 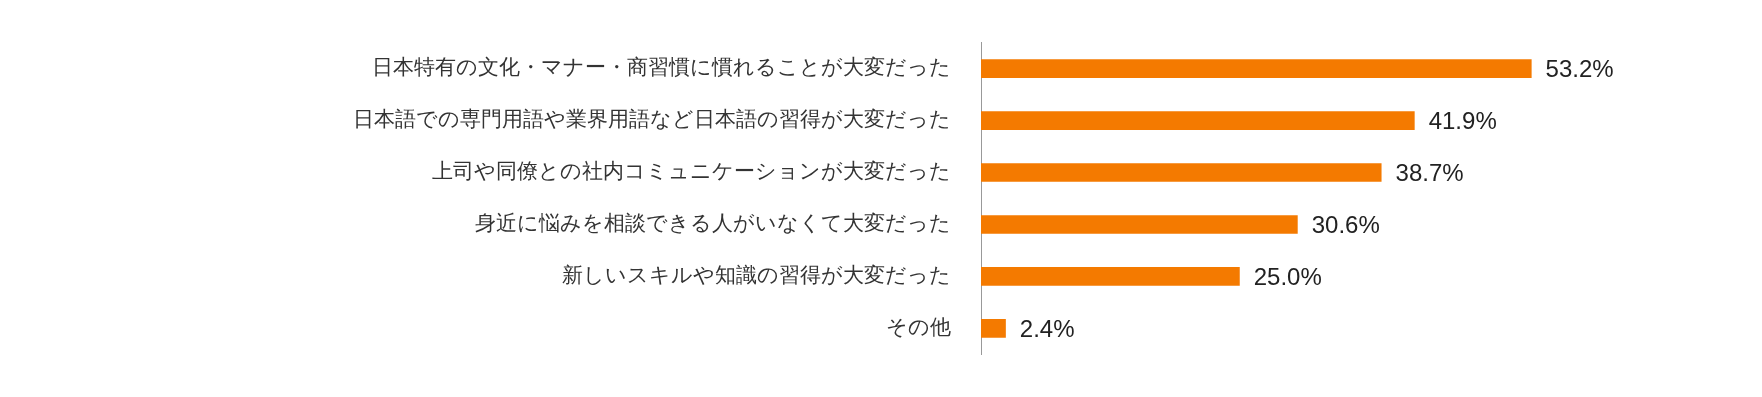 I want to click on data-label: 38.7%, so click(x=1429, y=173).